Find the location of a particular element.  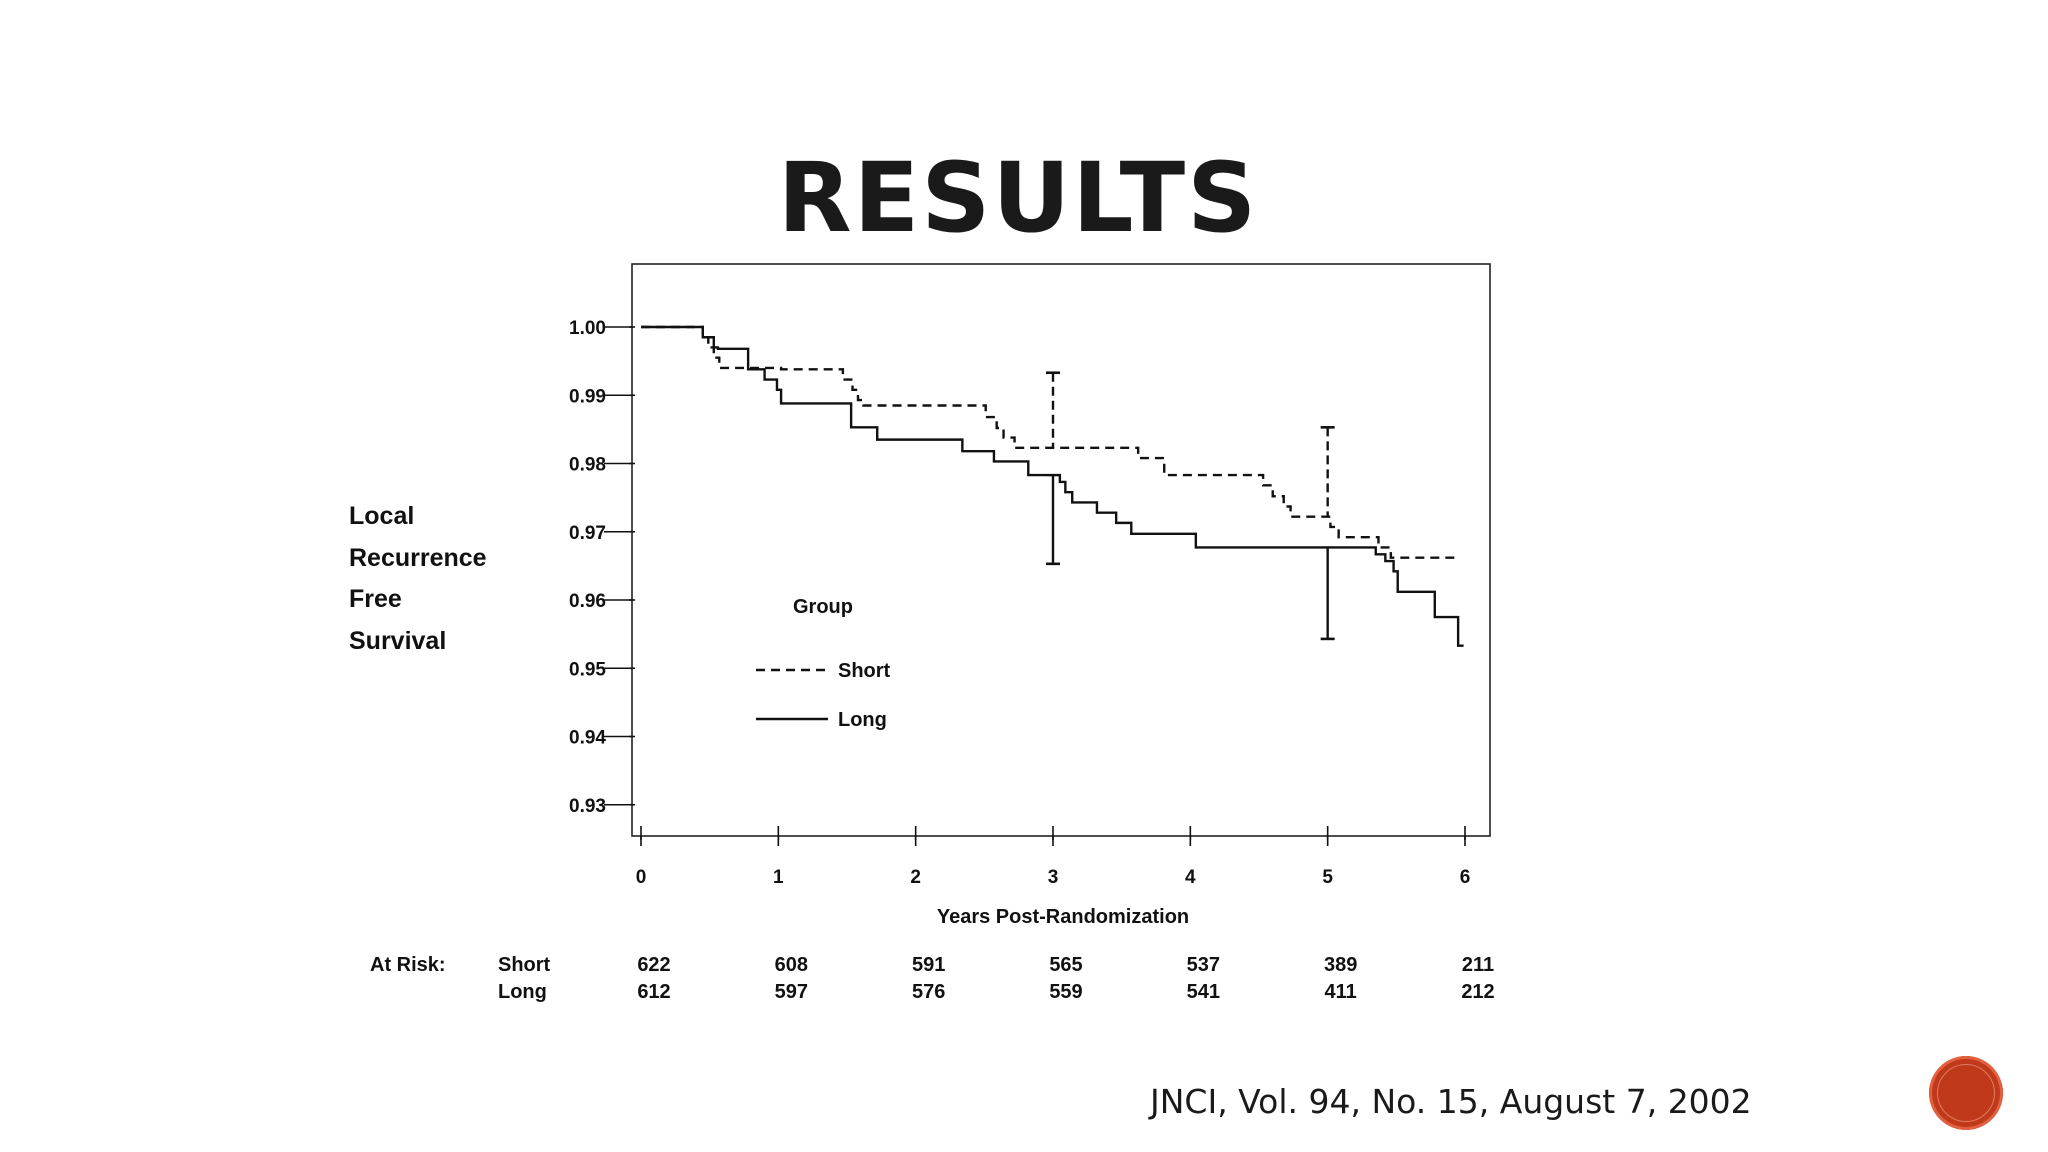

y-tick-label: 0.97 is located at coordinates (587, 533).